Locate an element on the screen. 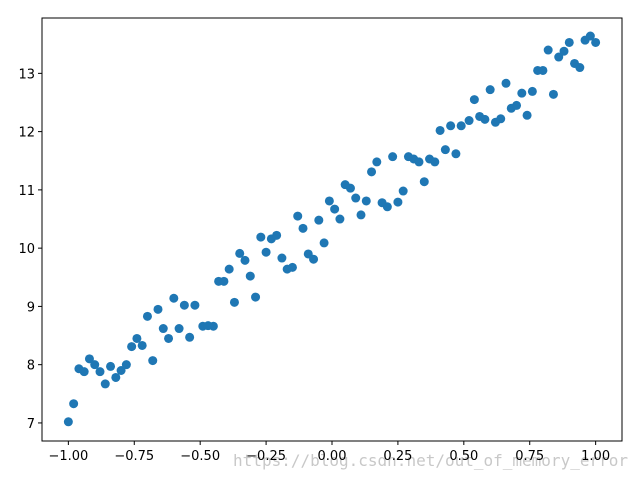 The width and height of the screenshot is (640, 480). x-tick-label: 0.75 is located at coordinates (529, 456).